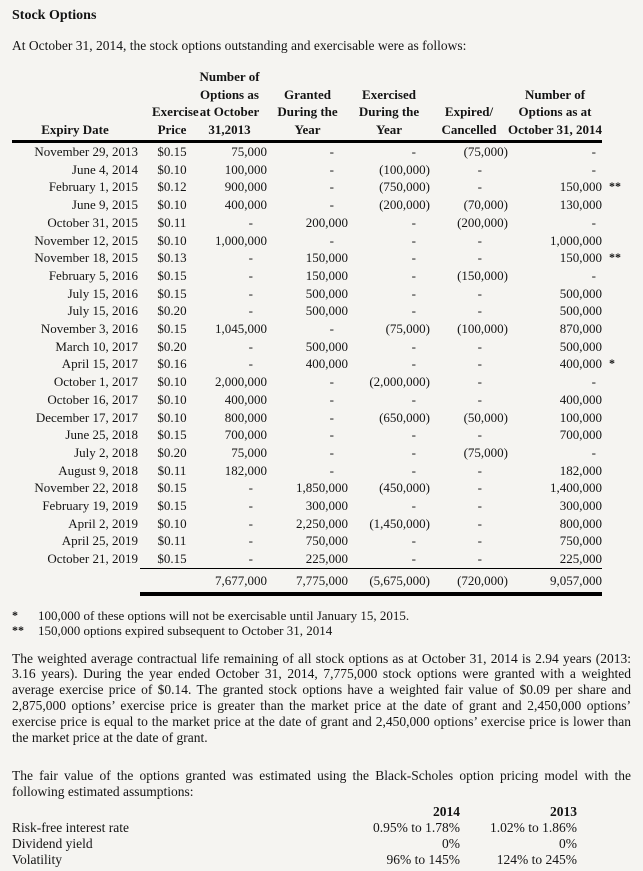 This screenshot has height=871, width=643. I want to click on cell-expiry-date: October 1, 2017, so click(95, 382).